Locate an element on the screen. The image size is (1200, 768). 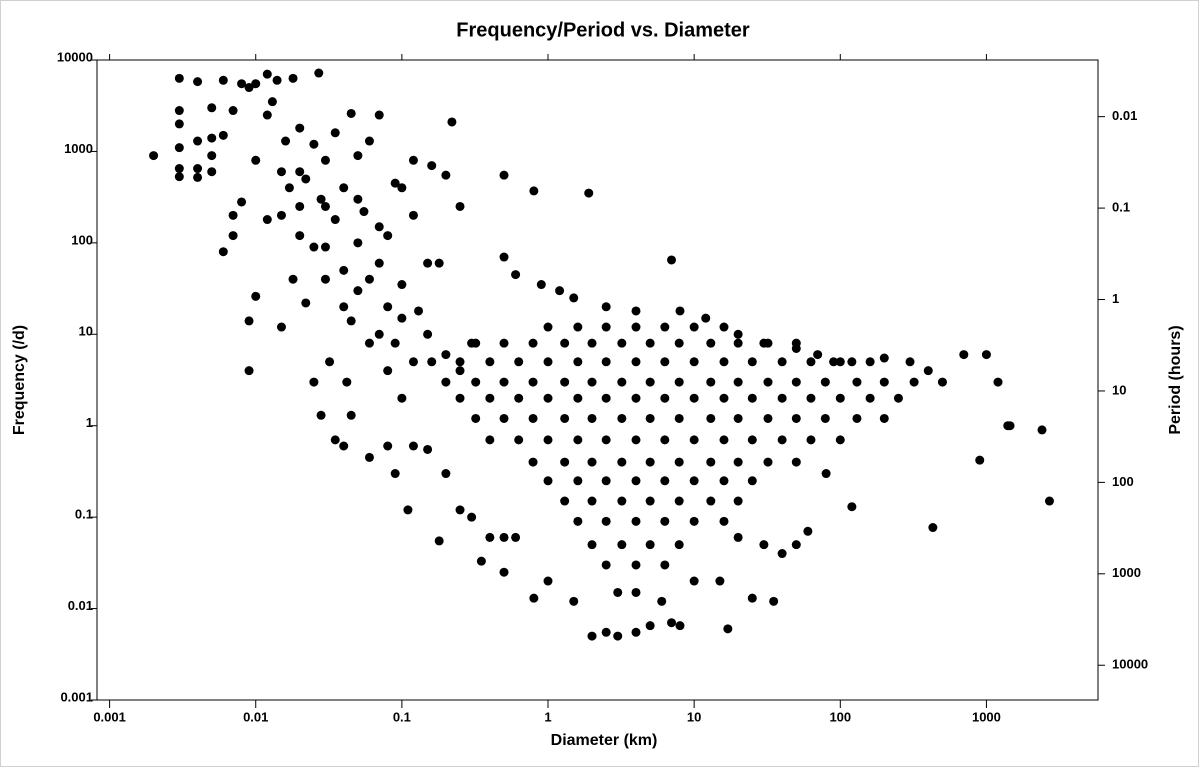
y-tick-label: 0.1 is located at coordinates (84, 514).